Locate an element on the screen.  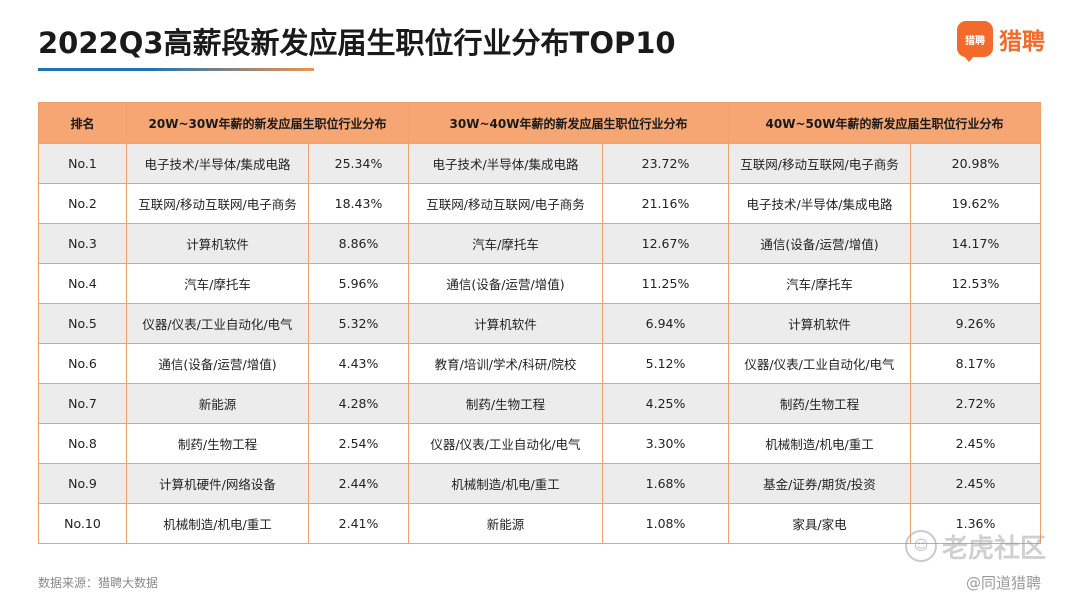
share-20w-30w: 2.54% is located at coordinates (358, 443).